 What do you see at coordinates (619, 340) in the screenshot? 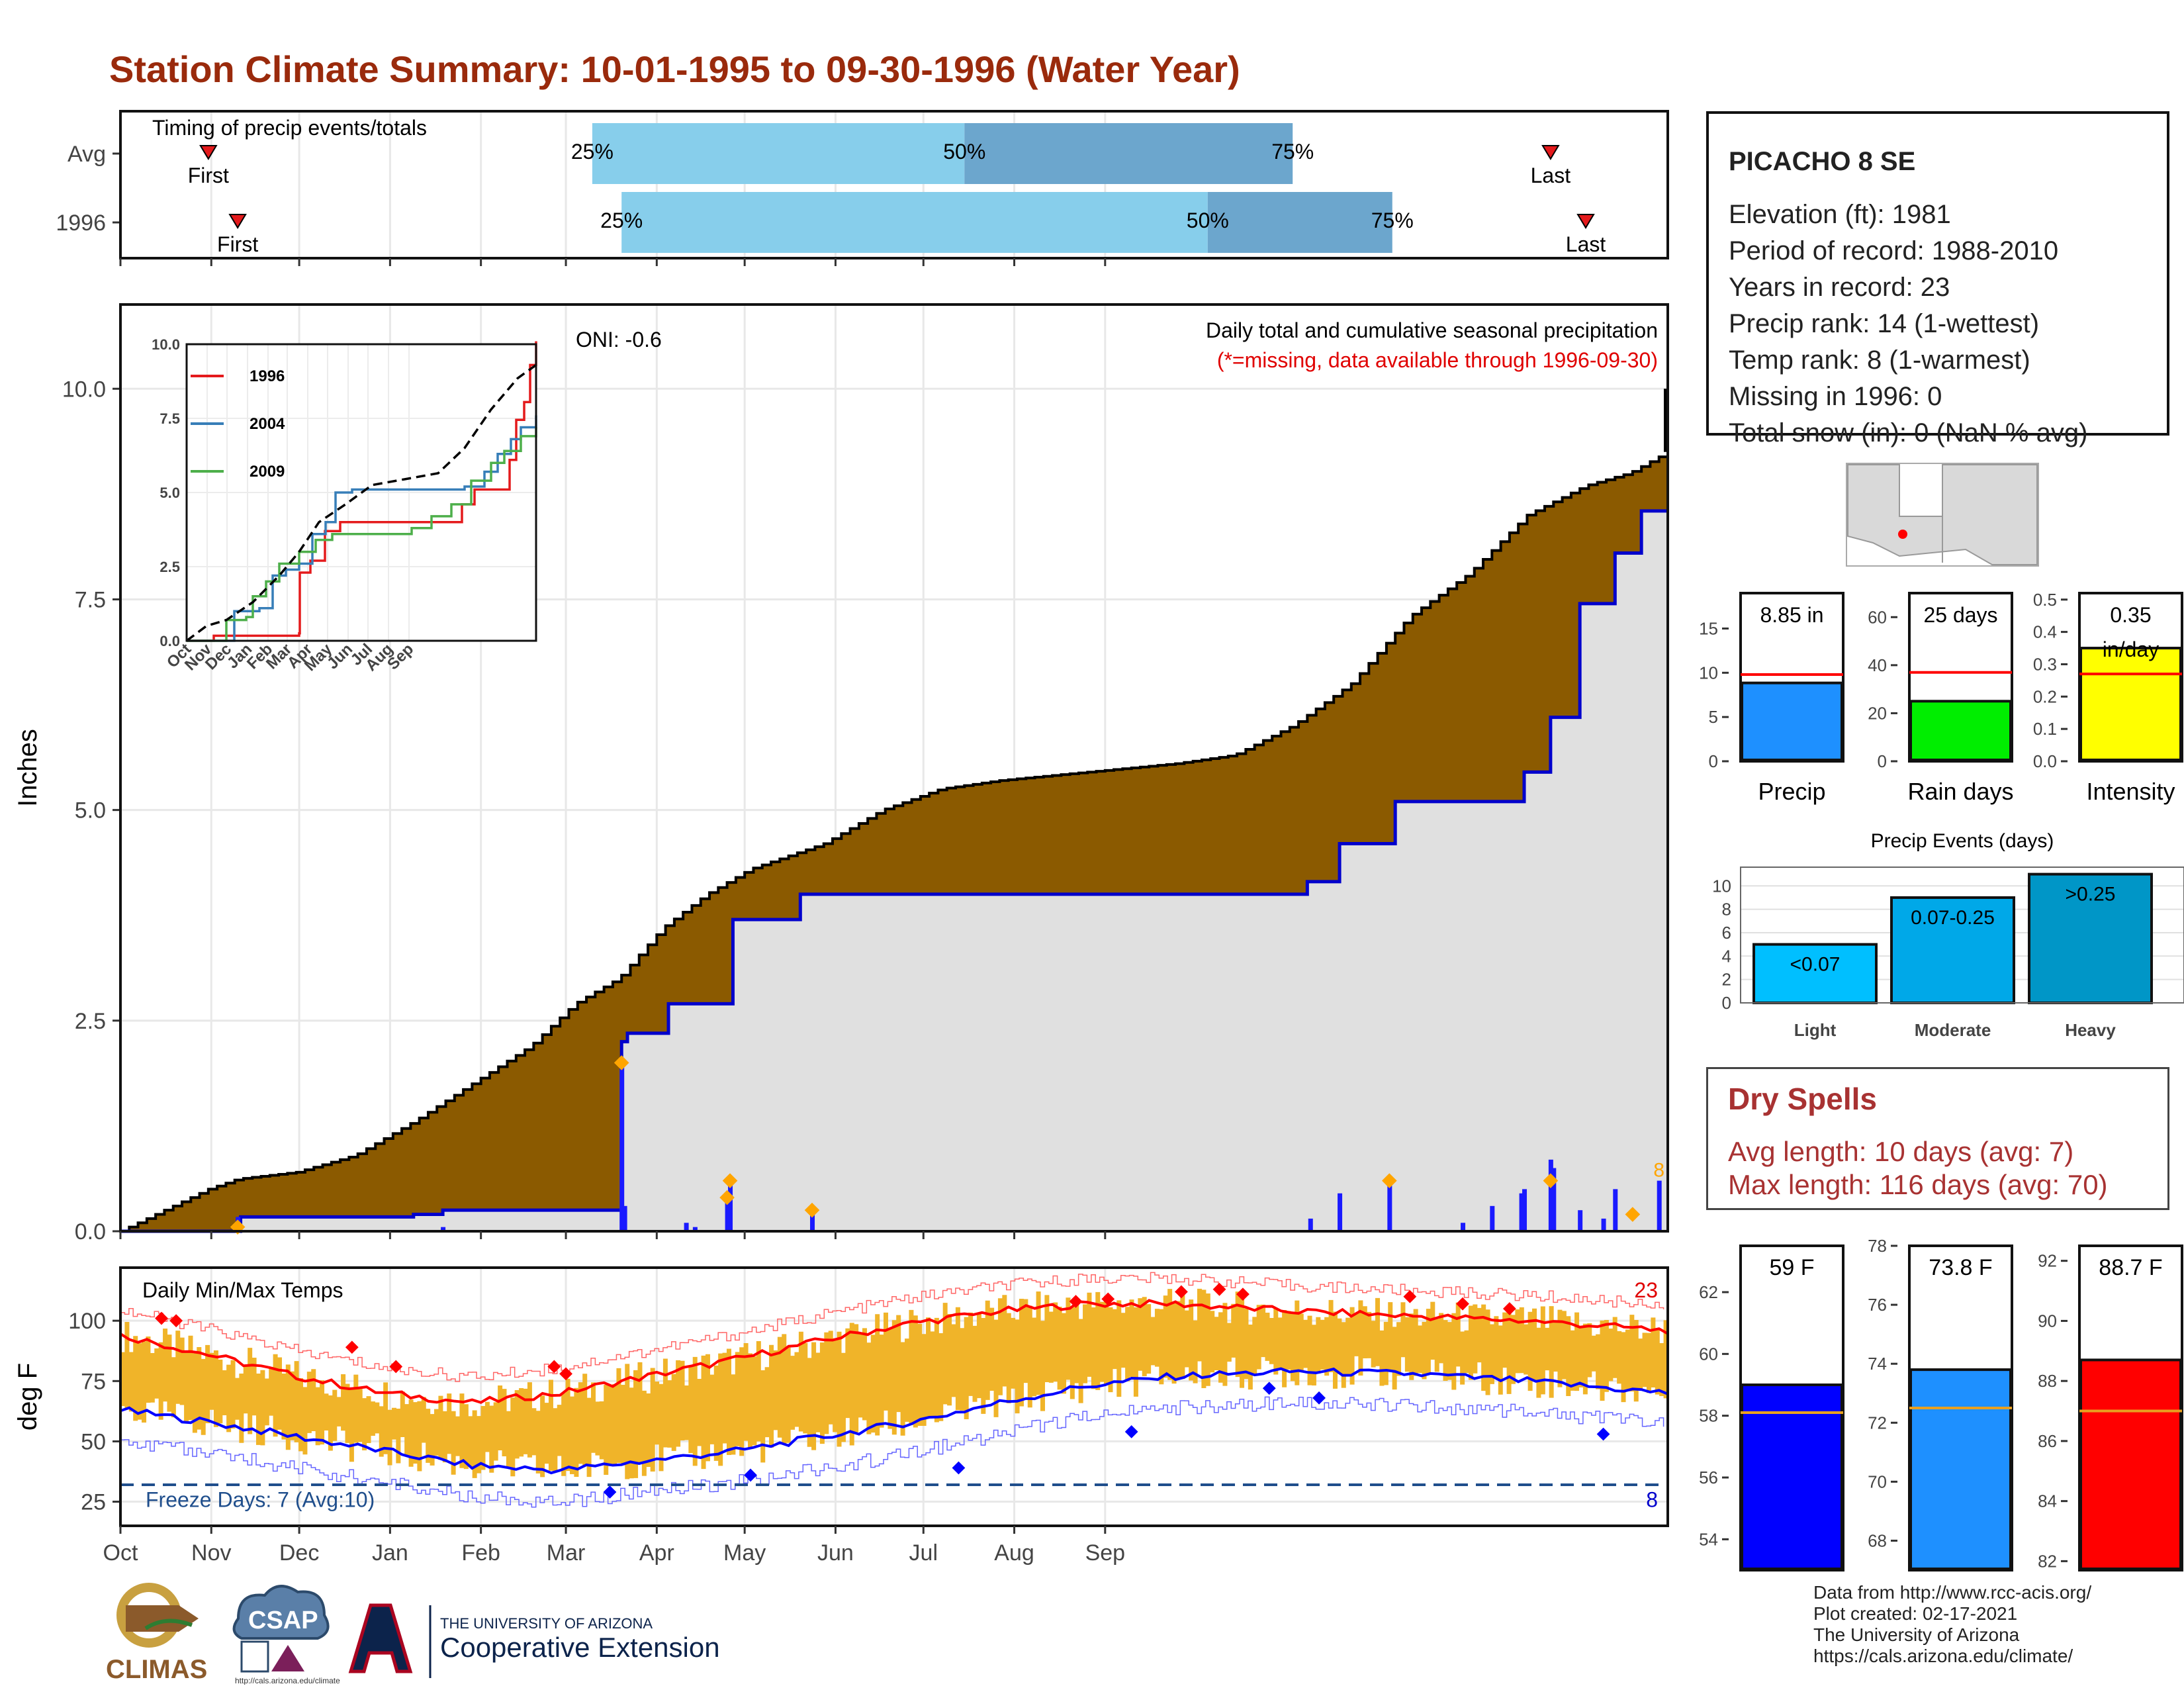
I see `oni-label: ONI: -0.6` at bounding box center [619, 340].